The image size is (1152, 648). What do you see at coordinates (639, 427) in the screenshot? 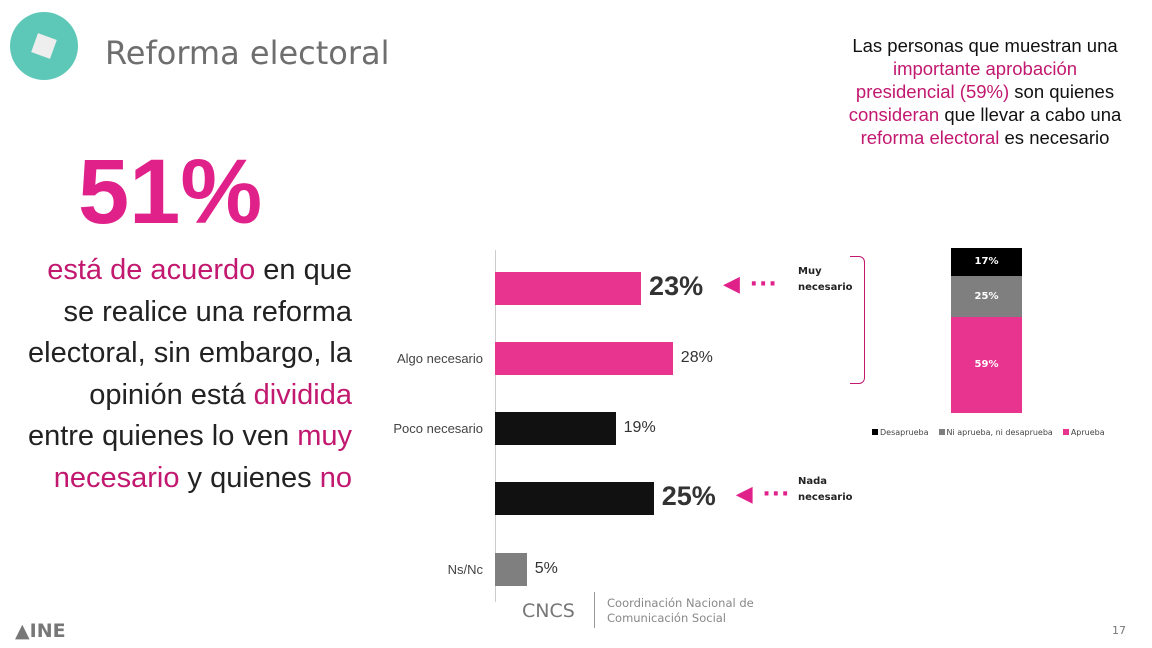
I see `value-label: 19%` at bounding box center [639, 427].